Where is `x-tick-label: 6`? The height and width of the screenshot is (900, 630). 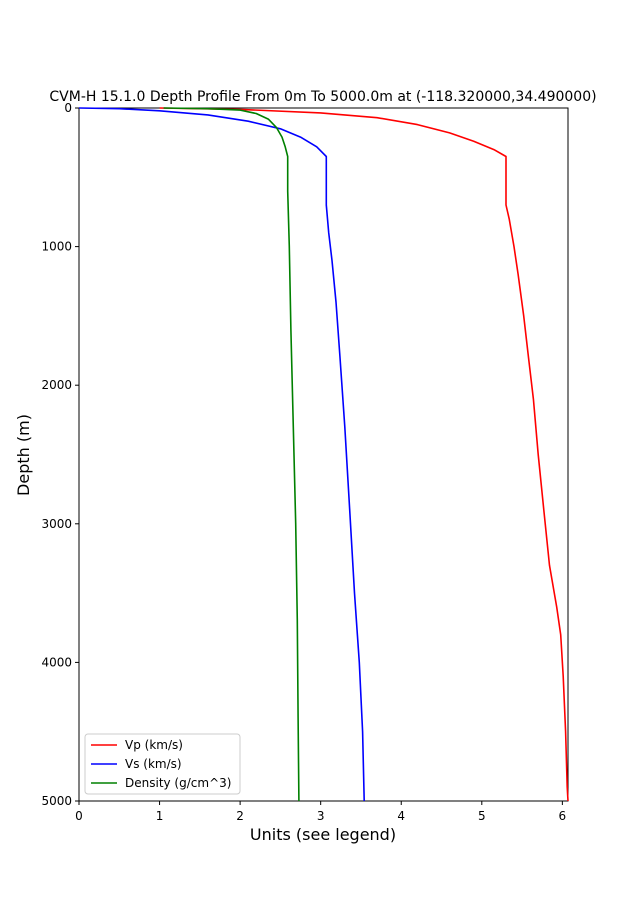 x-tick-label: 6 is located at coordinates (563, 816).